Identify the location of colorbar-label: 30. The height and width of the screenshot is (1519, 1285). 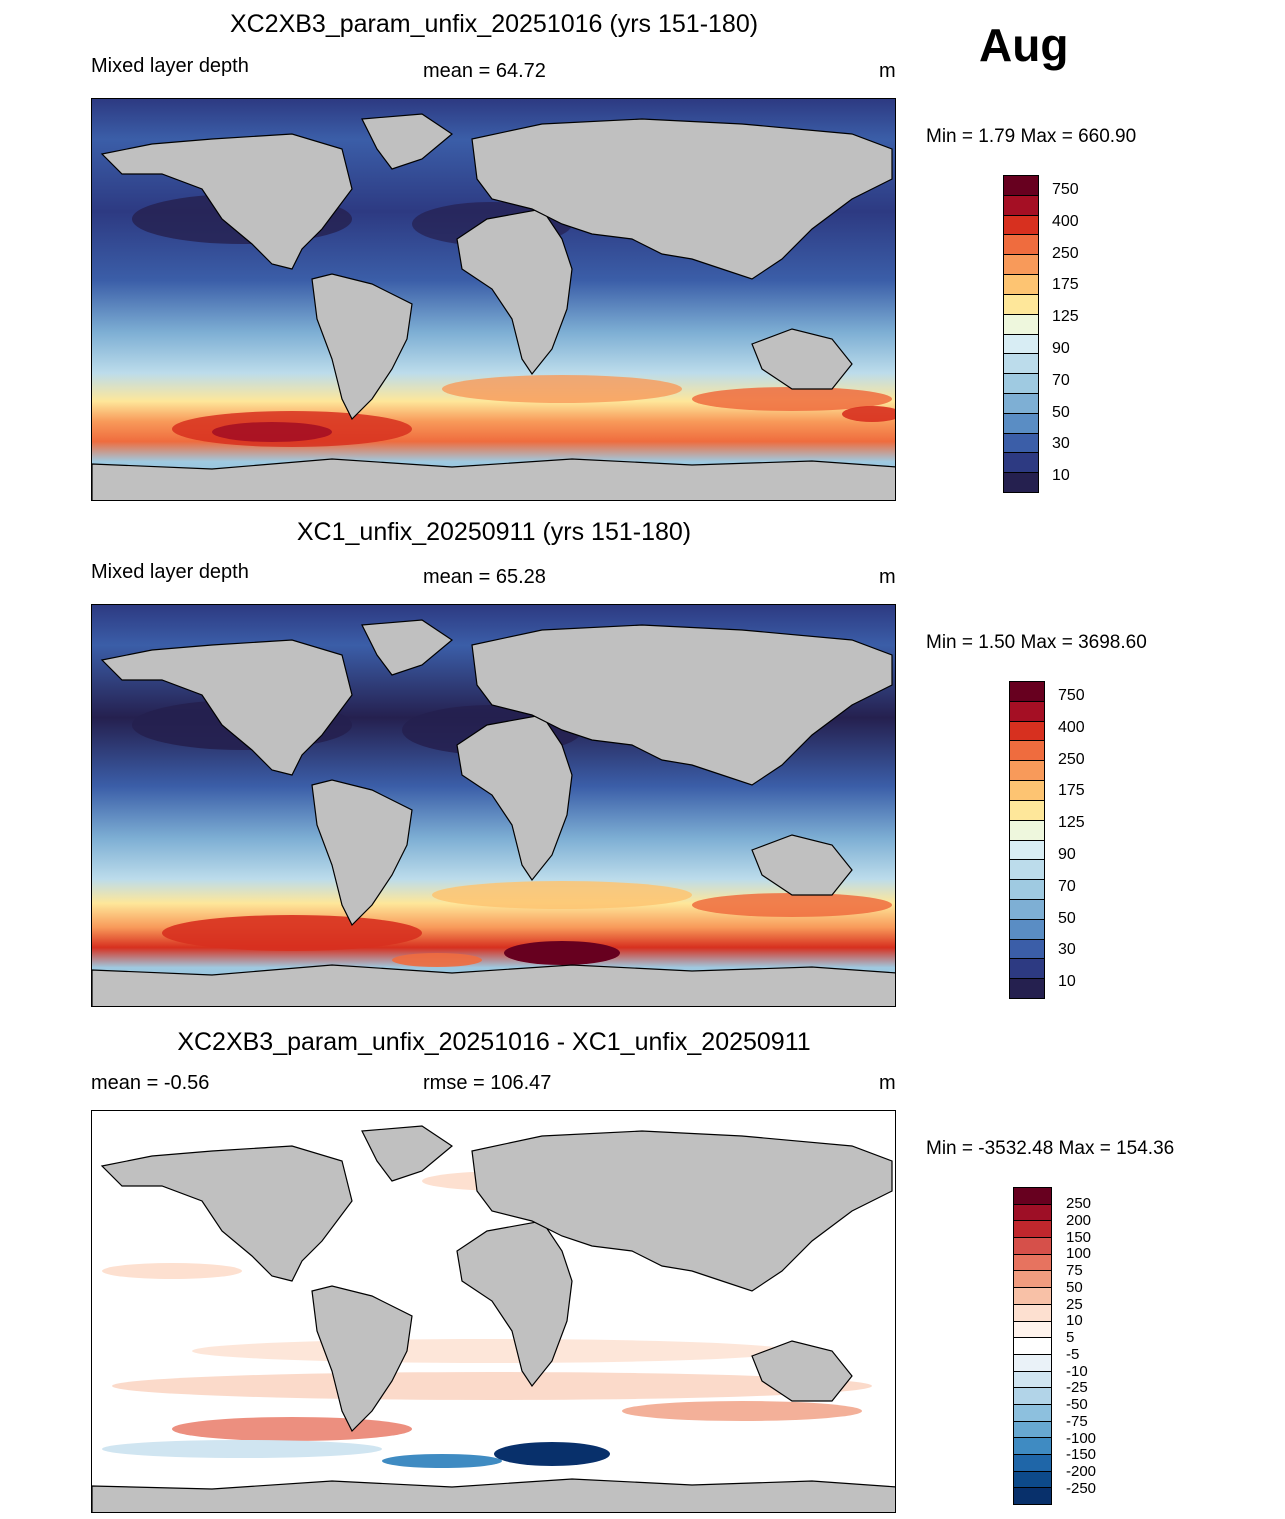
(1061, 444).